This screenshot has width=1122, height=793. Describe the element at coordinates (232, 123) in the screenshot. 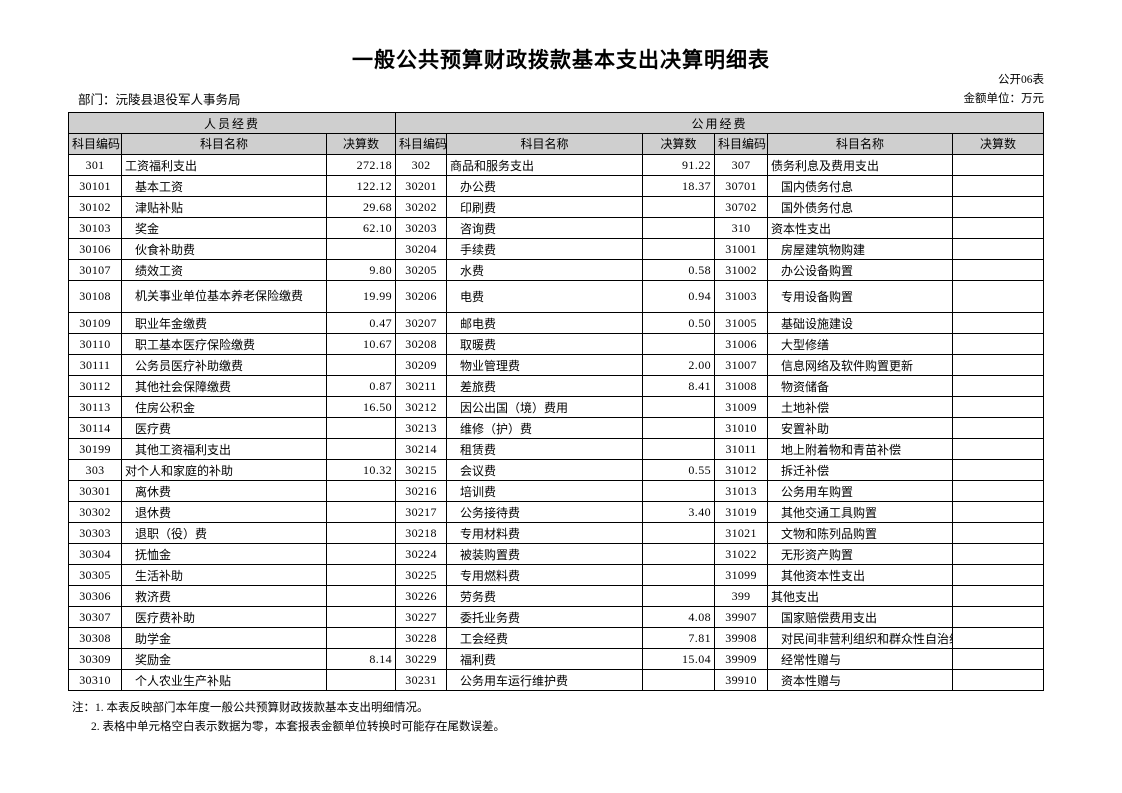

I see `group-header-personnel: 人员经费` at that location.